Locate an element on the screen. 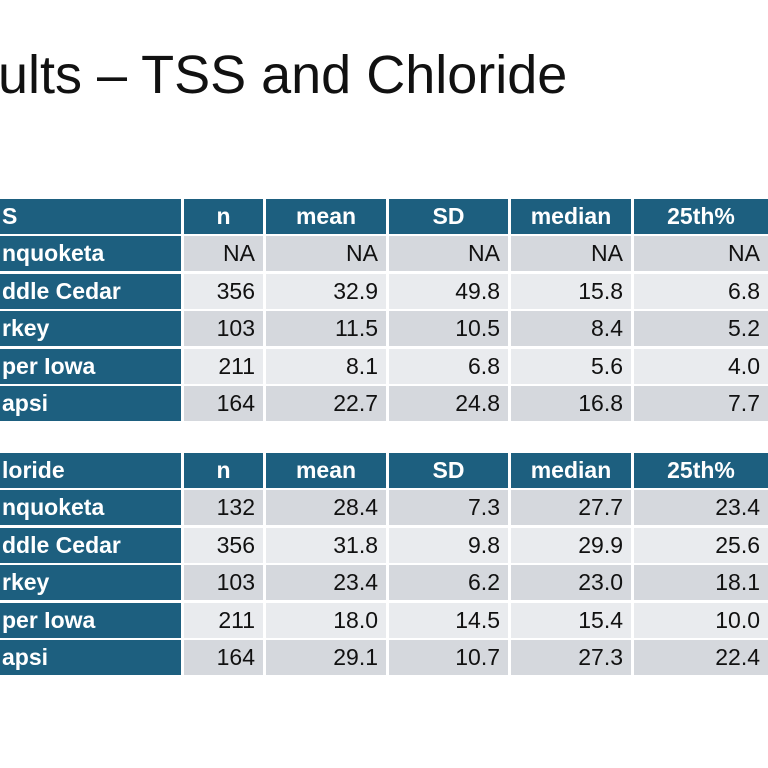  data-cell: 8.1 is located at coordinates (326, 366).